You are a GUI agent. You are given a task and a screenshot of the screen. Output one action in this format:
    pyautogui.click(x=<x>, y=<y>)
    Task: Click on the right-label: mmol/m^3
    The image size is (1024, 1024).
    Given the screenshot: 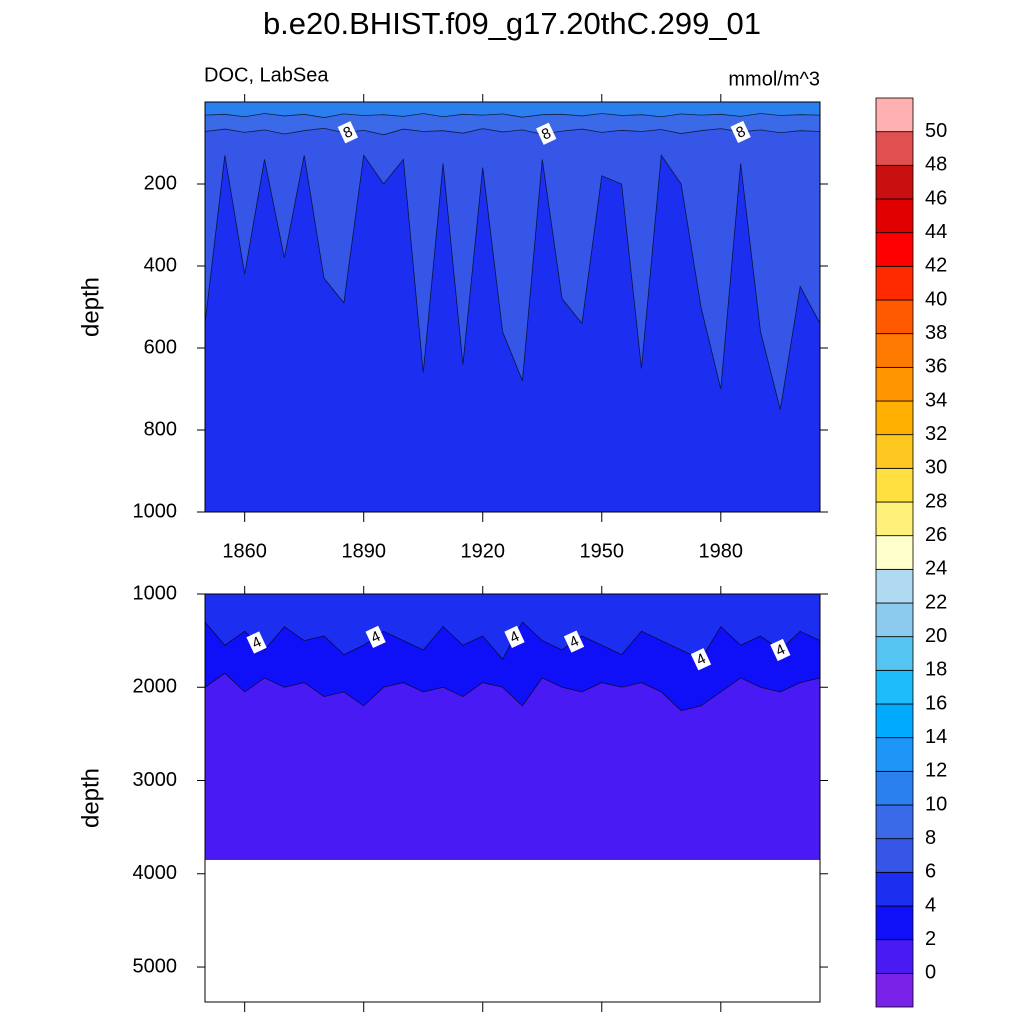 What is the action you would take?
    pyautogui.click(x=774, y=79)
    